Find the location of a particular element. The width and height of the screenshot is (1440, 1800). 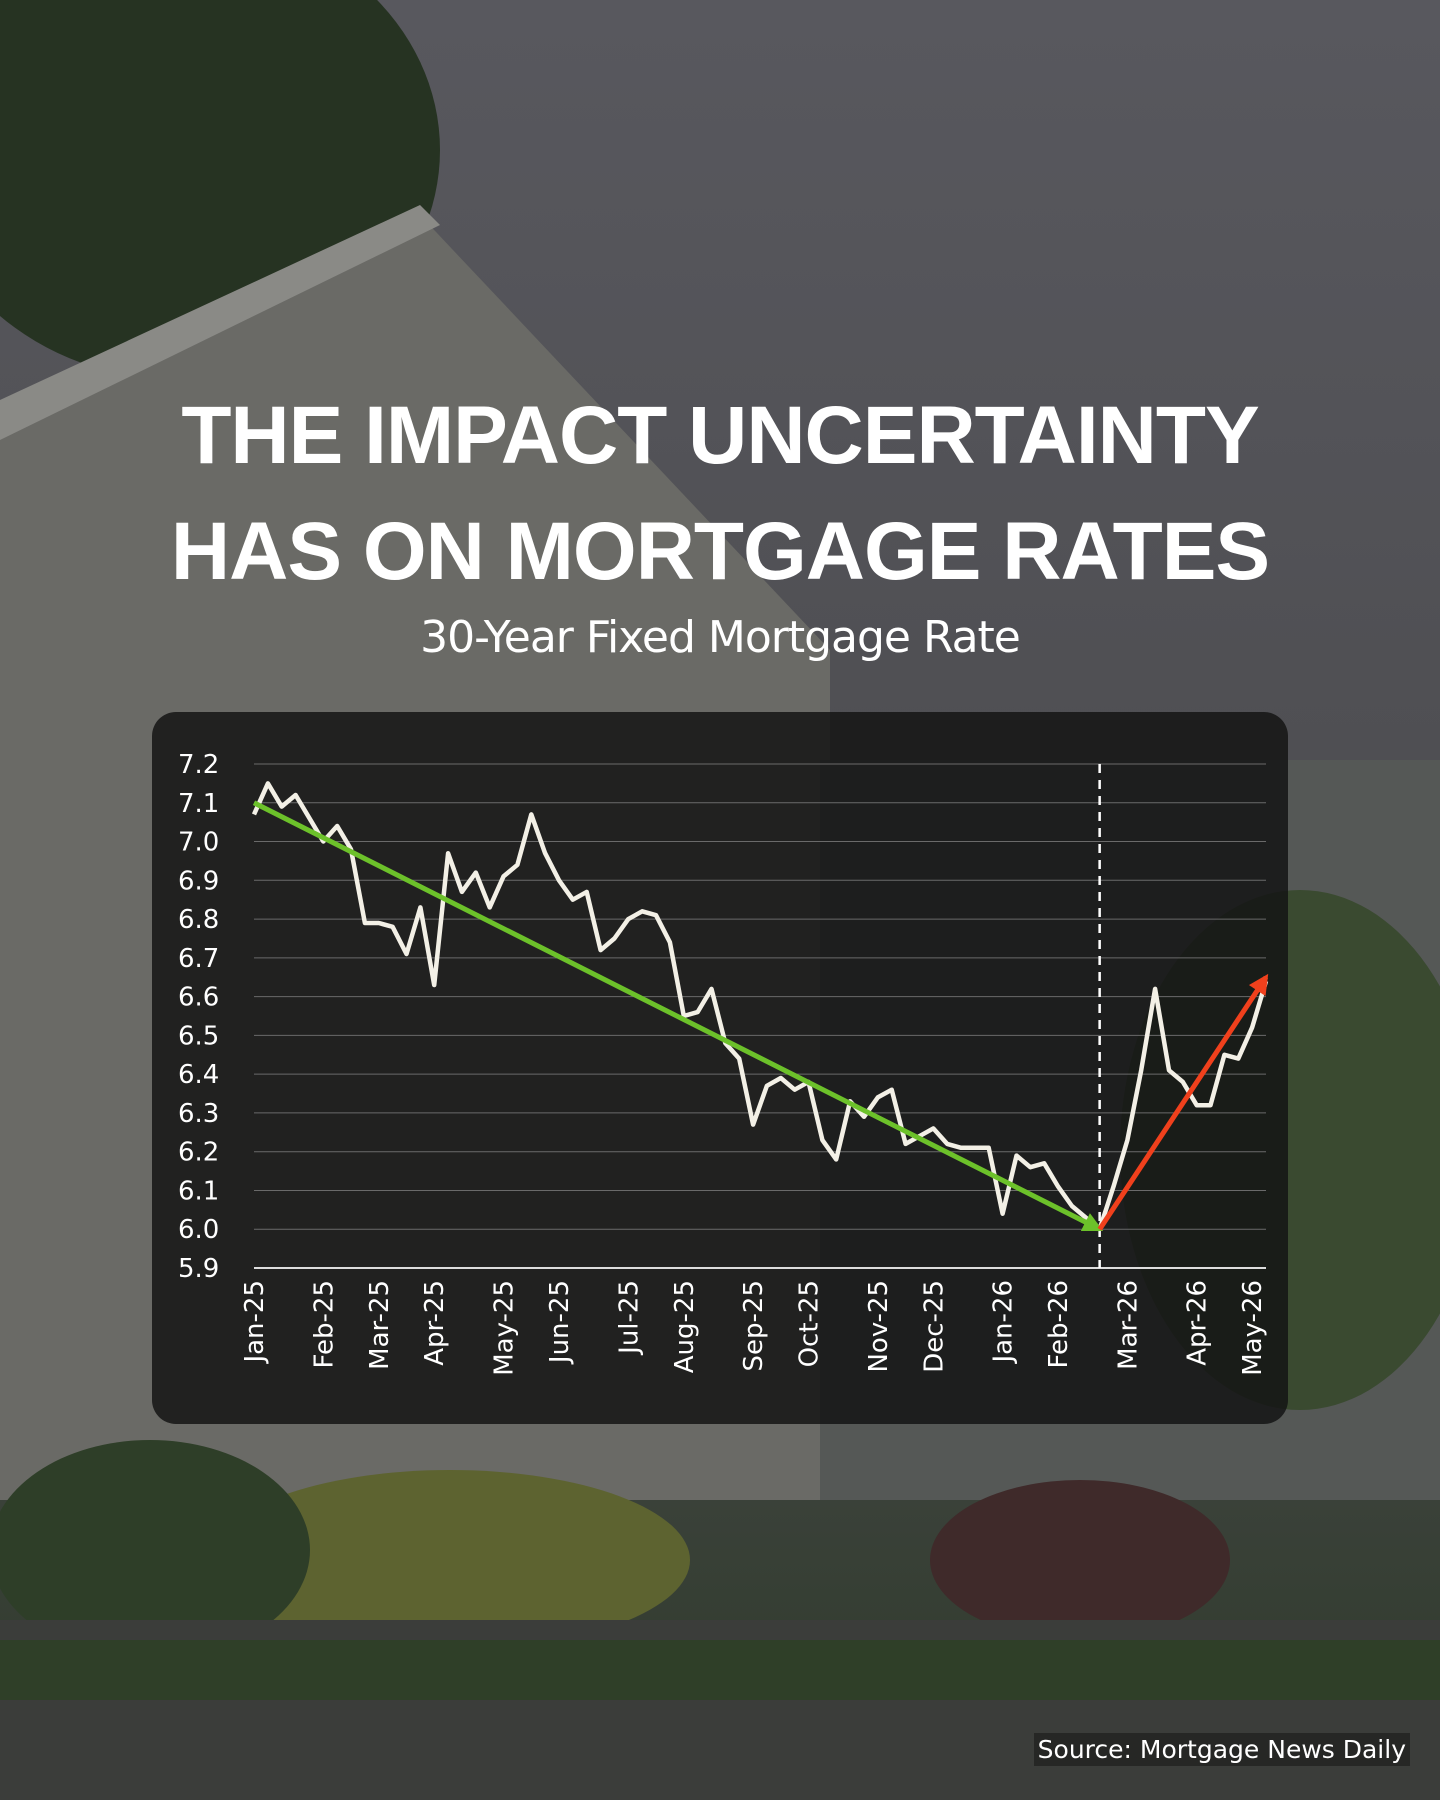

x-tick-label: Dec-25 is located at coordinates (934, 1326).